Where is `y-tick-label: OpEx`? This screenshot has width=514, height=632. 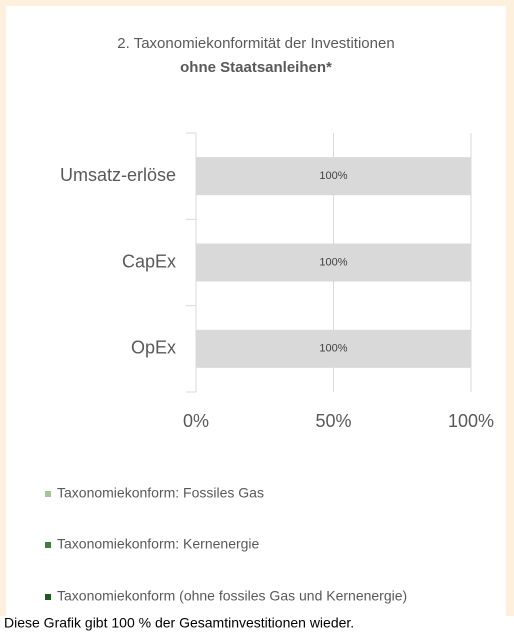 y-tick-label: OpEx is located at coordinates (153, 348).